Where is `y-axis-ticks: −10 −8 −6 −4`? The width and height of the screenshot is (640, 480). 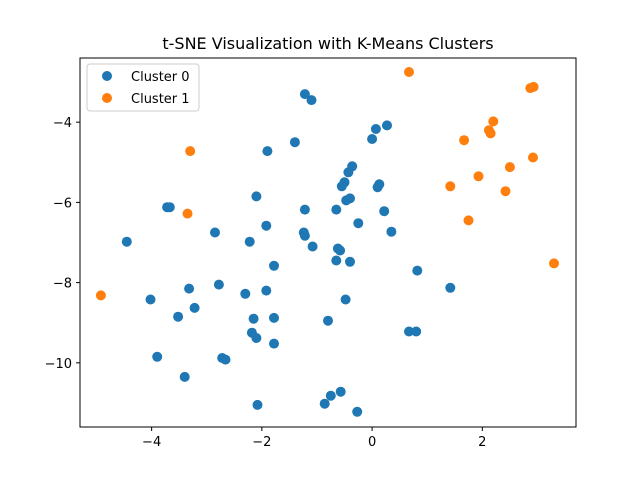 y-axis-ticks: −10 −8 −6 −4 is located at coordinates (62, 244).